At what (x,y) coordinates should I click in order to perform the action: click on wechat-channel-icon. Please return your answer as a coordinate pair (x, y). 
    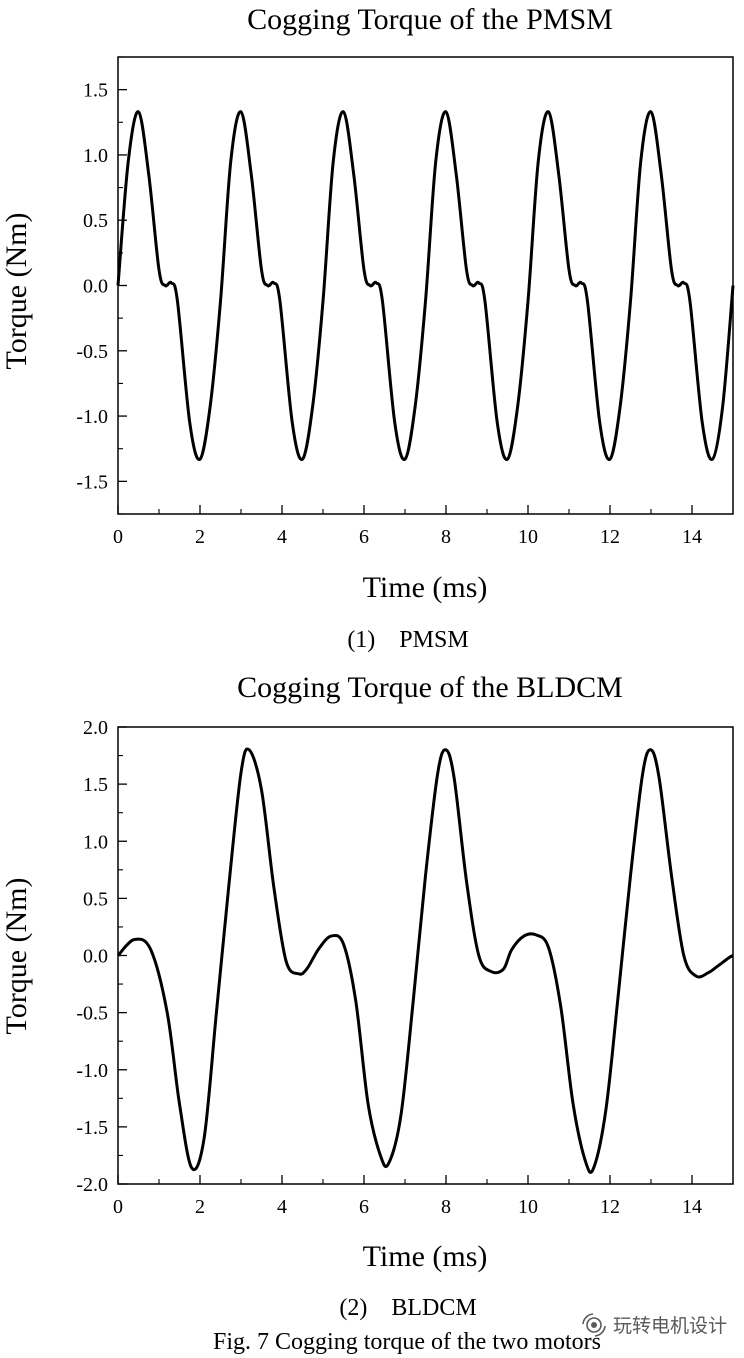
    Looking at the image, I should click on (594, 1325).